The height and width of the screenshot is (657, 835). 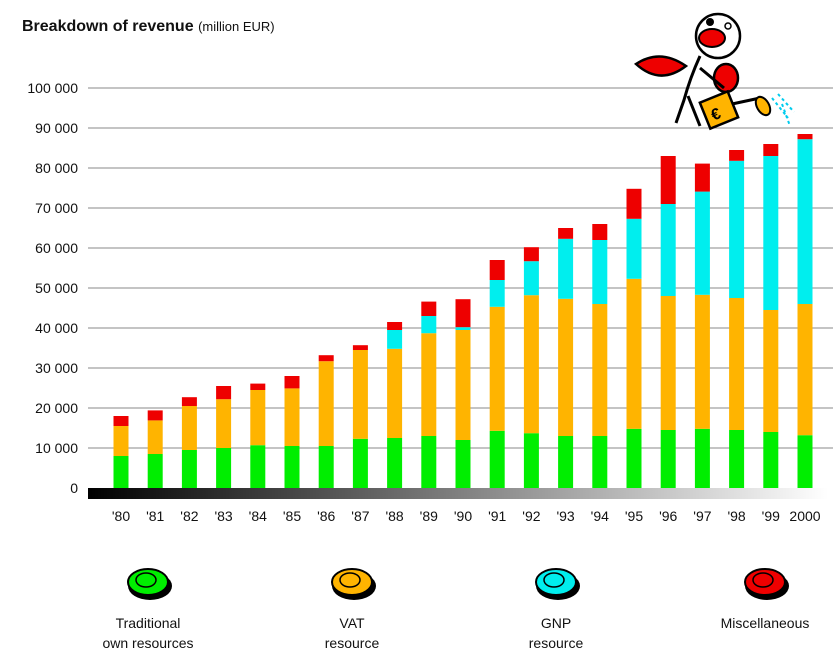 What do you see at coordinates (765, 623) in the screenshot?
I see `legend-label: Miscellaneous` at bounding box center [765, 623].